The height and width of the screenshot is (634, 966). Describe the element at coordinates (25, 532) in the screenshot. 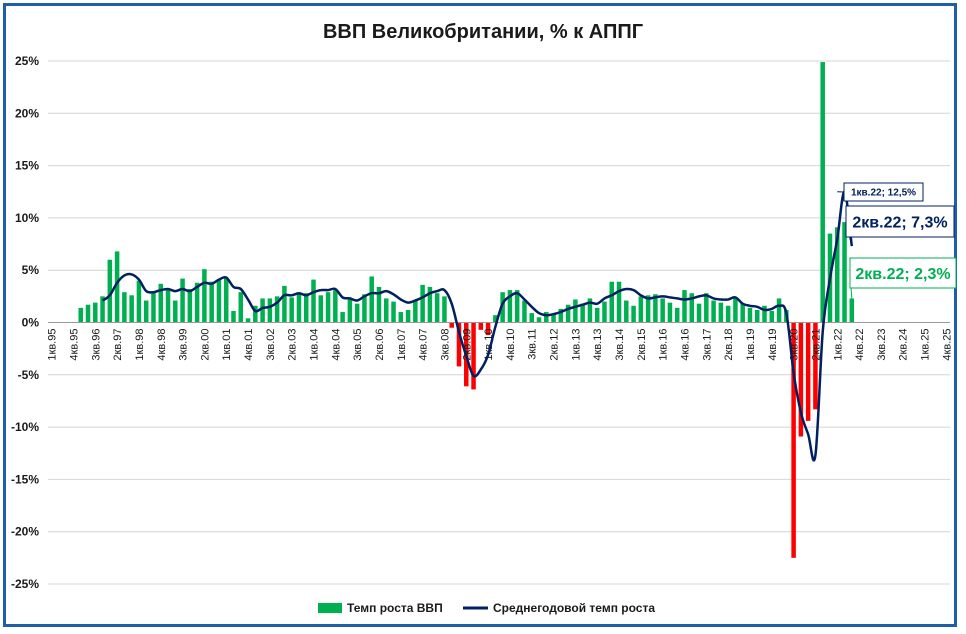

I see `y-tick-label: -20%` at that location.